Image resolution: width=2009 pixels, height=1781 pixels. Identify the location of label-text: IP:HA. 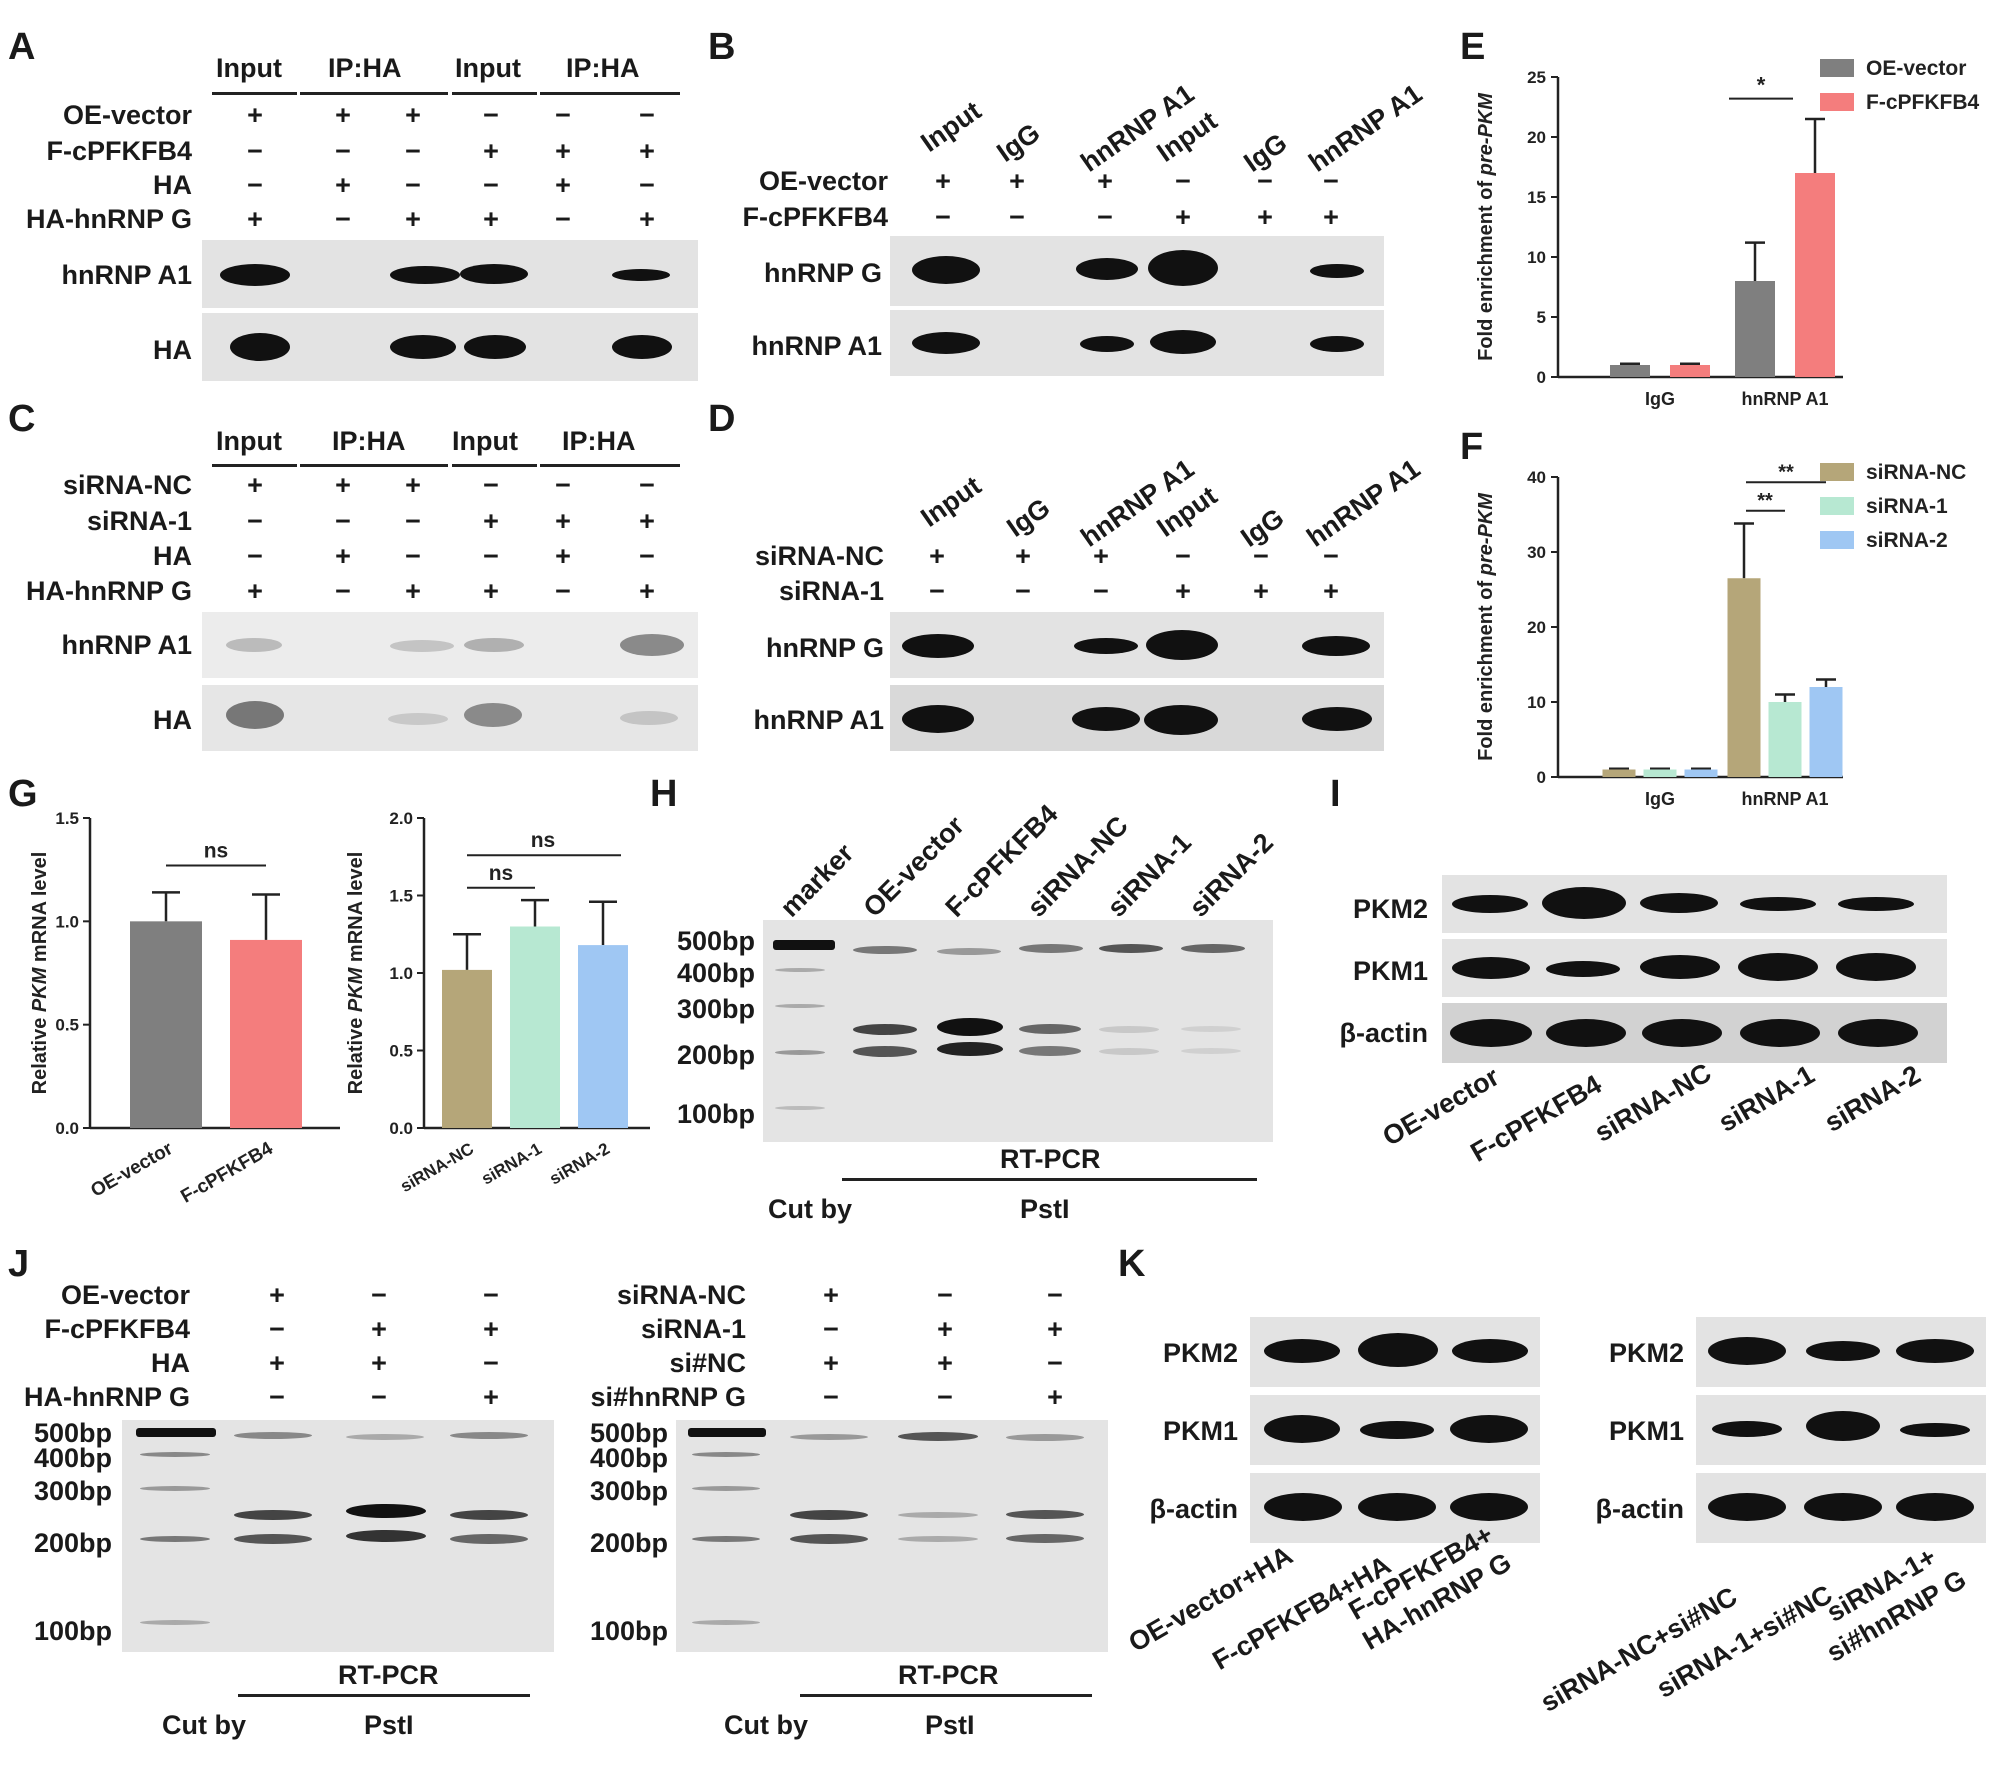
(369, 441).